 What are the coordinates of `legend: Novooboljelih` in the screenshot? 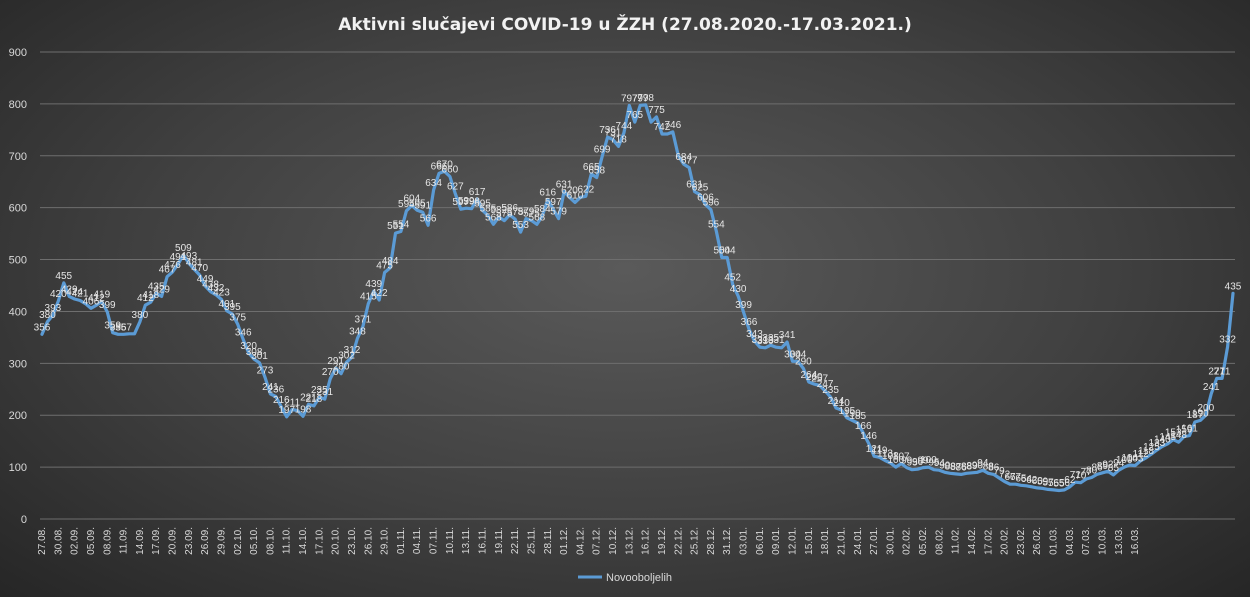 It's located at (625, 578).